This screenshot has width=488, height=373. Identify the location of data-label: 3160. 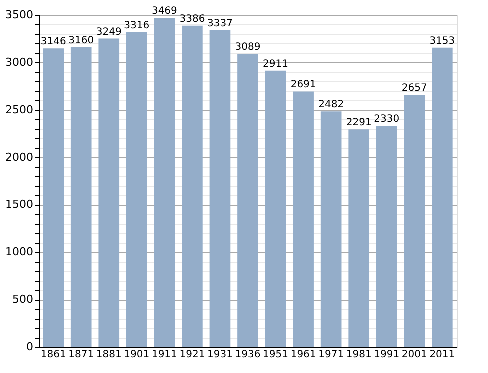
(81, 40).